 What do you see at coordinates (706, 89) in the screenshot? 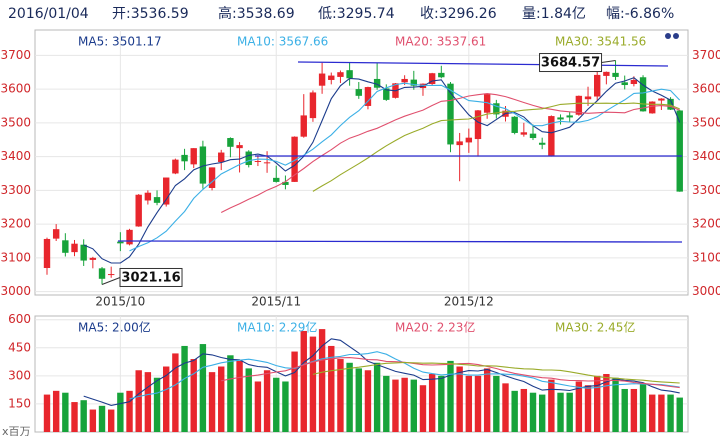
I see `y2-tick-label: 3600` at bounding box center [706, 89].